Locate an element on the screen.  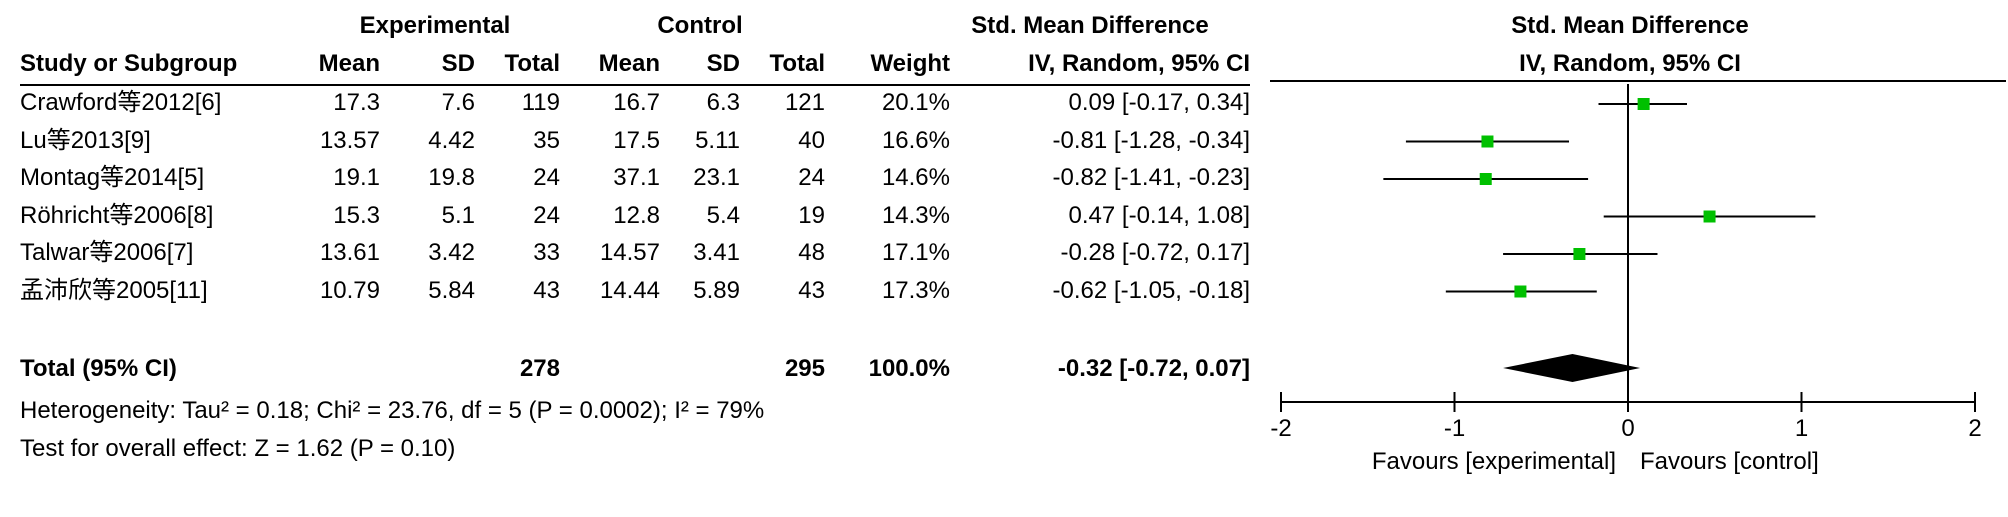
ctl-sd: 23.1 is located at coordinates (716, 177).